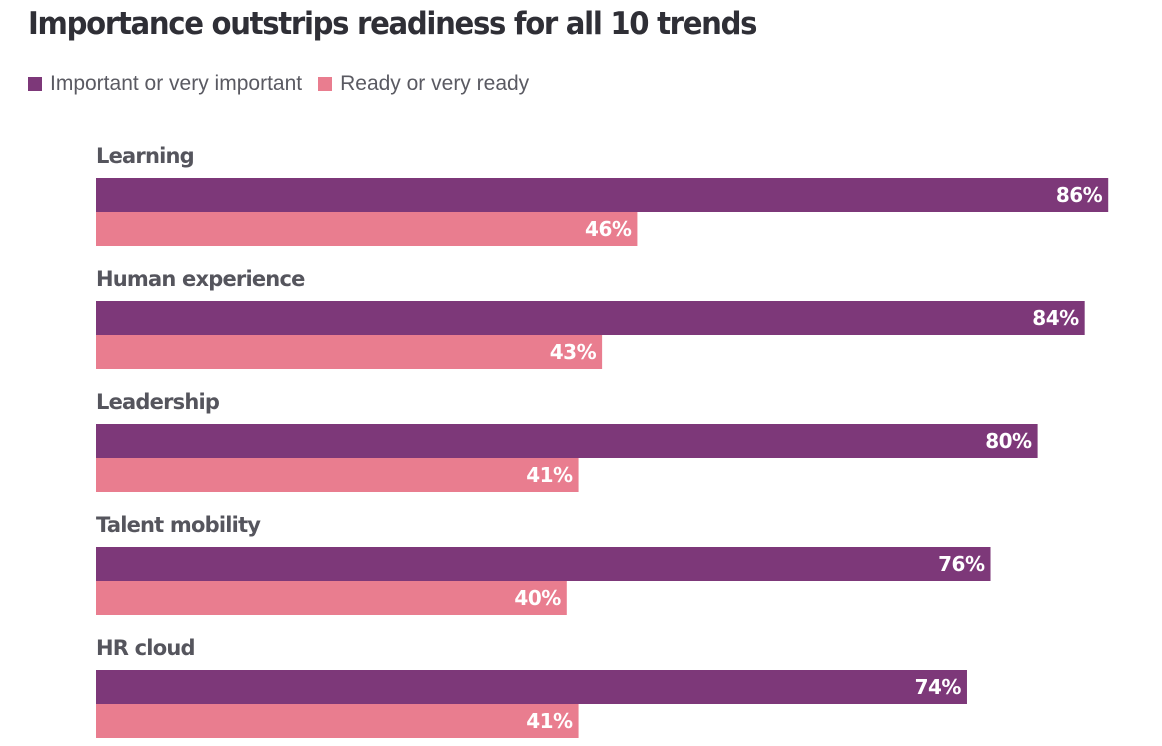  What do you see at coordinates (537, 598) in the screenshot?
I see `value-label-talent-mobility-ready: 40%` at bounding box center [537, 598].